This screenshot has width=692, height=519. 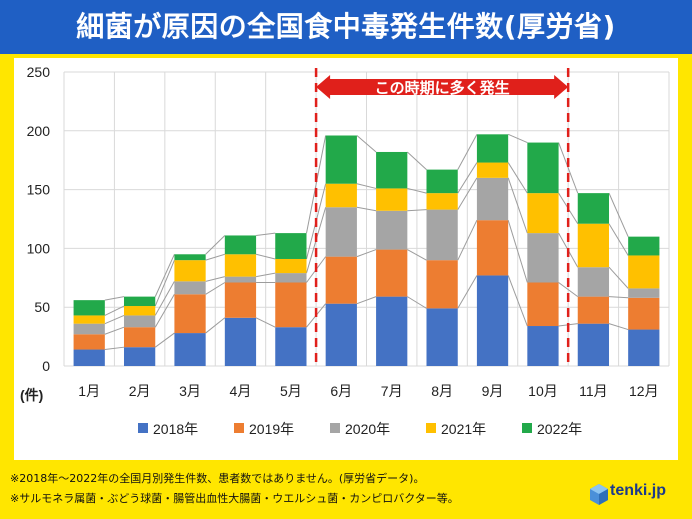 What do you see at coordinates (463, 429) in the screenshot?
I see `legend-label: 2021年` at bounding box center [463, 429].